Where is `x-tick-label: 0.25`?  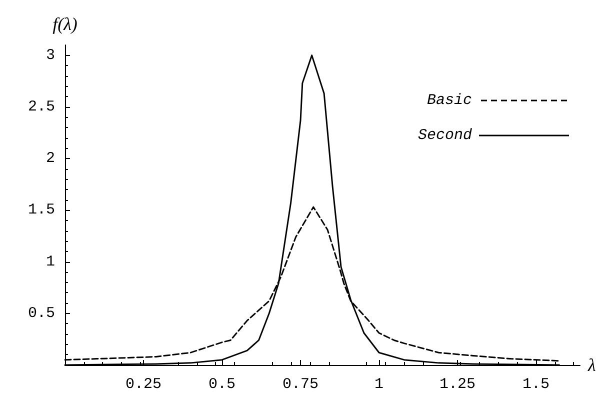
x-tick-label: 0.25 is located at coordinates (144, 384).